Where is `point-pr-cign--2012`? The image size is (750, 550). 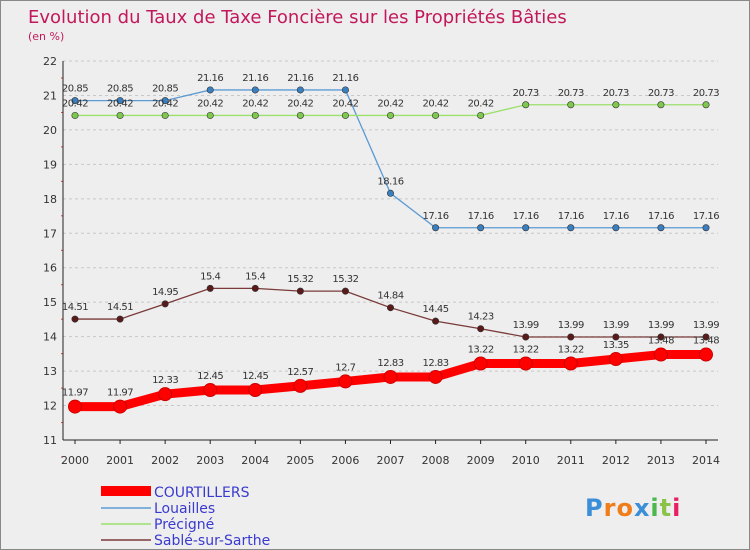
point-pr-cign--2012 is located at coordinates (616, 105).